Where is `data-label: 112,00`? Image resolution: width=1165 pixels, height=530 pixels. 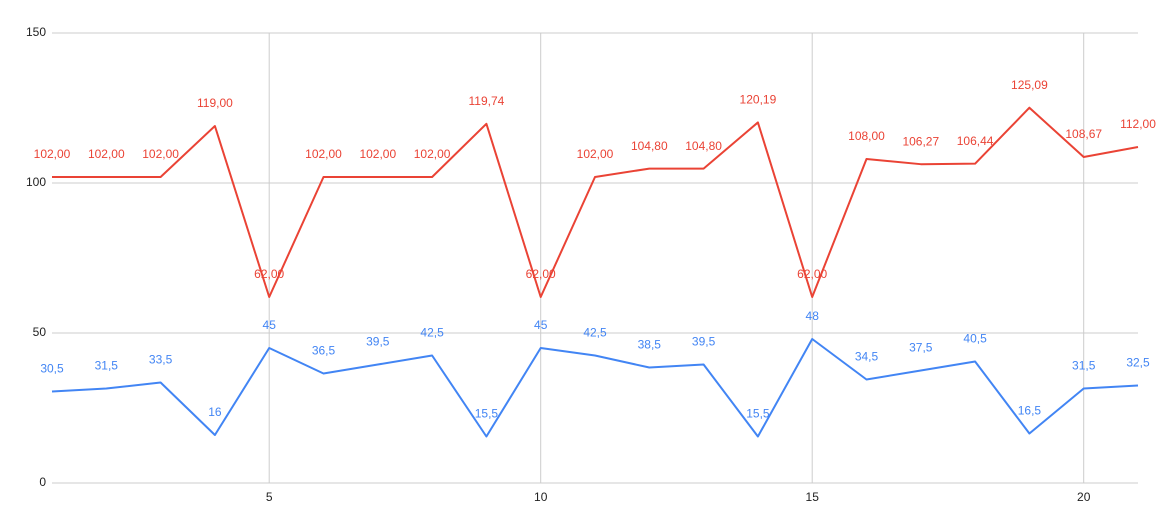
data-label: 112,00 is located at coordinates (1138, 124).